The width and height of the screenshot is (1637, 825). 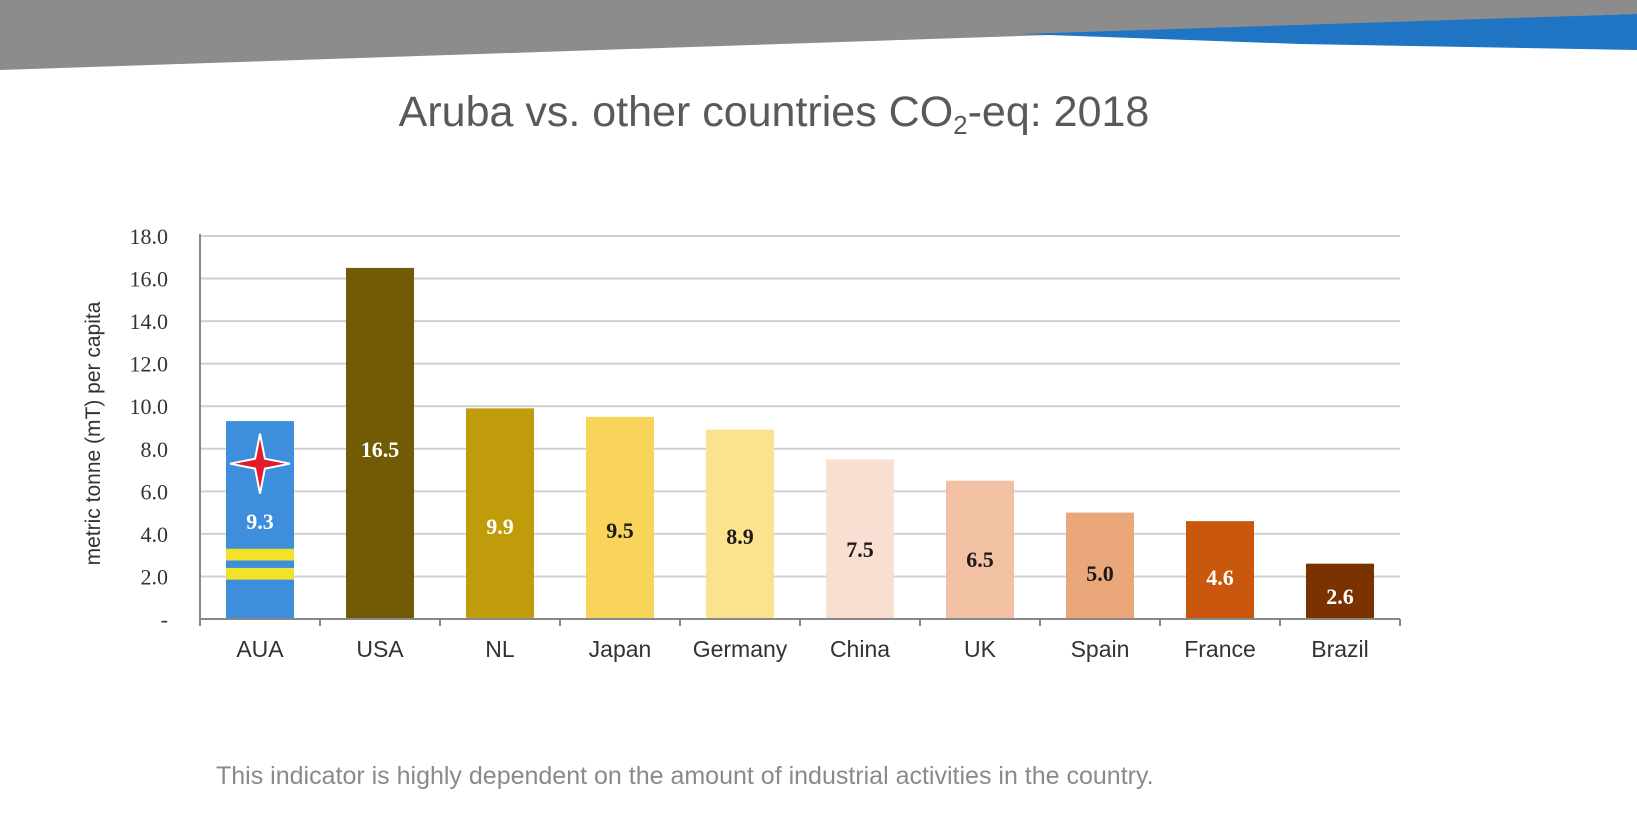 I want to click on x-tick-label: USA, so click(x=380, y=649).